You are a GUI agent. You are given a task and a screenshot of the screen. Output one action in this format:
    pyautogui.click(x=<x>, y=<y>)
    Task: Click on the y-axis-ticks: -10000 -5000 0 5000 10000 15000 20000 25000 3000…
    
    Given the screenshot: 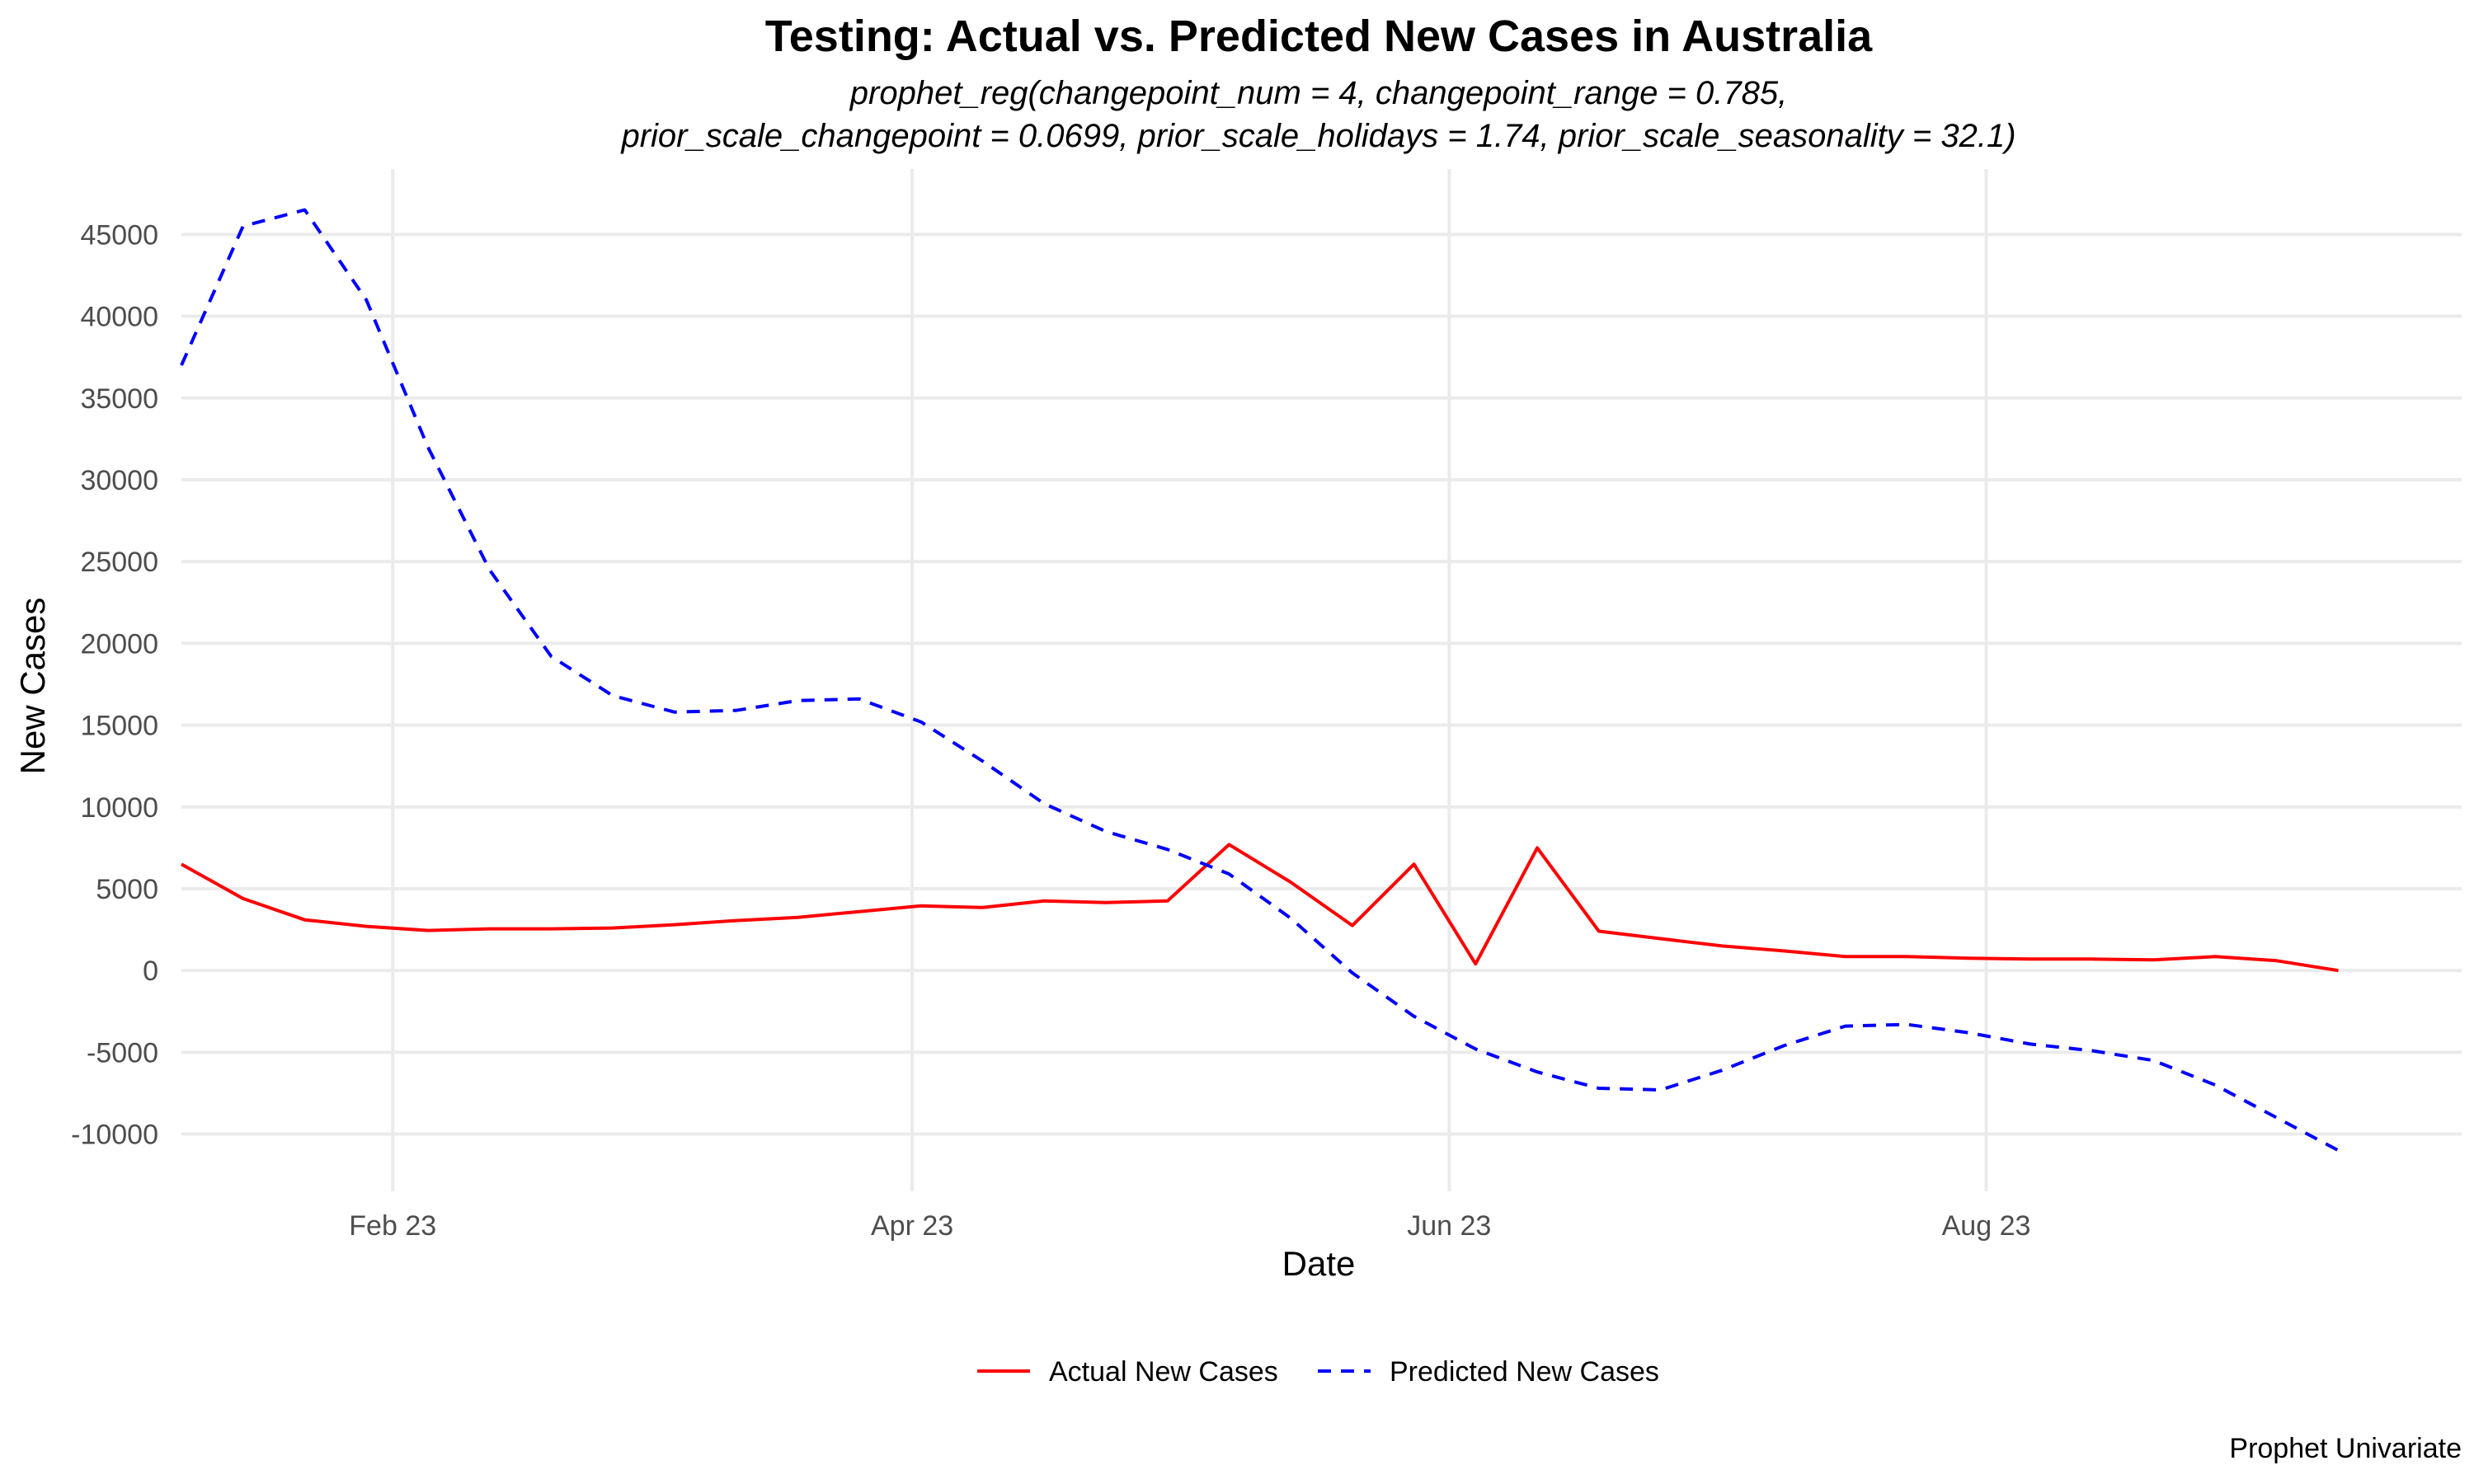 What is the action you would take?
    pyautogui.click(x=114, y=684)
    